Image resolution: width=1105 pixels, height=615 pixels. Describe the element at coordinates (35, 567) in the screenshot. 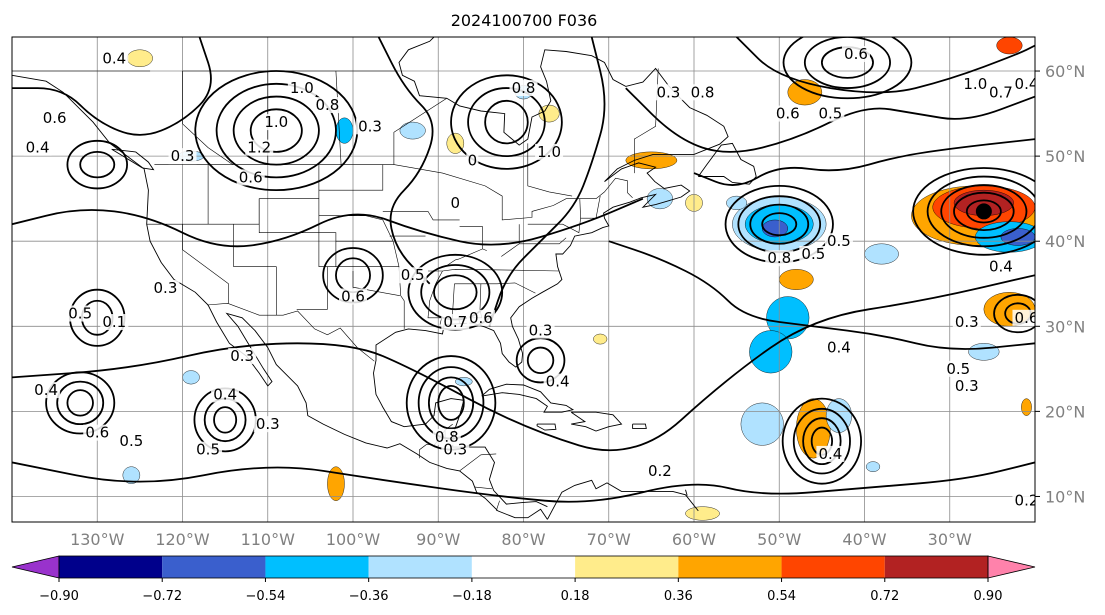

I see `colorbar-under-extend` at that location.